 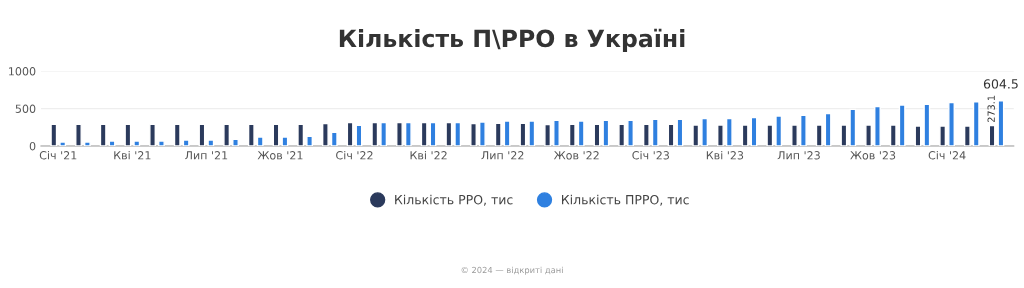 What do you see at coordinates (454, 200) in the screenshot?
I see `legend-label: Кількість РРО, тис` at bounding box center [454, 200].